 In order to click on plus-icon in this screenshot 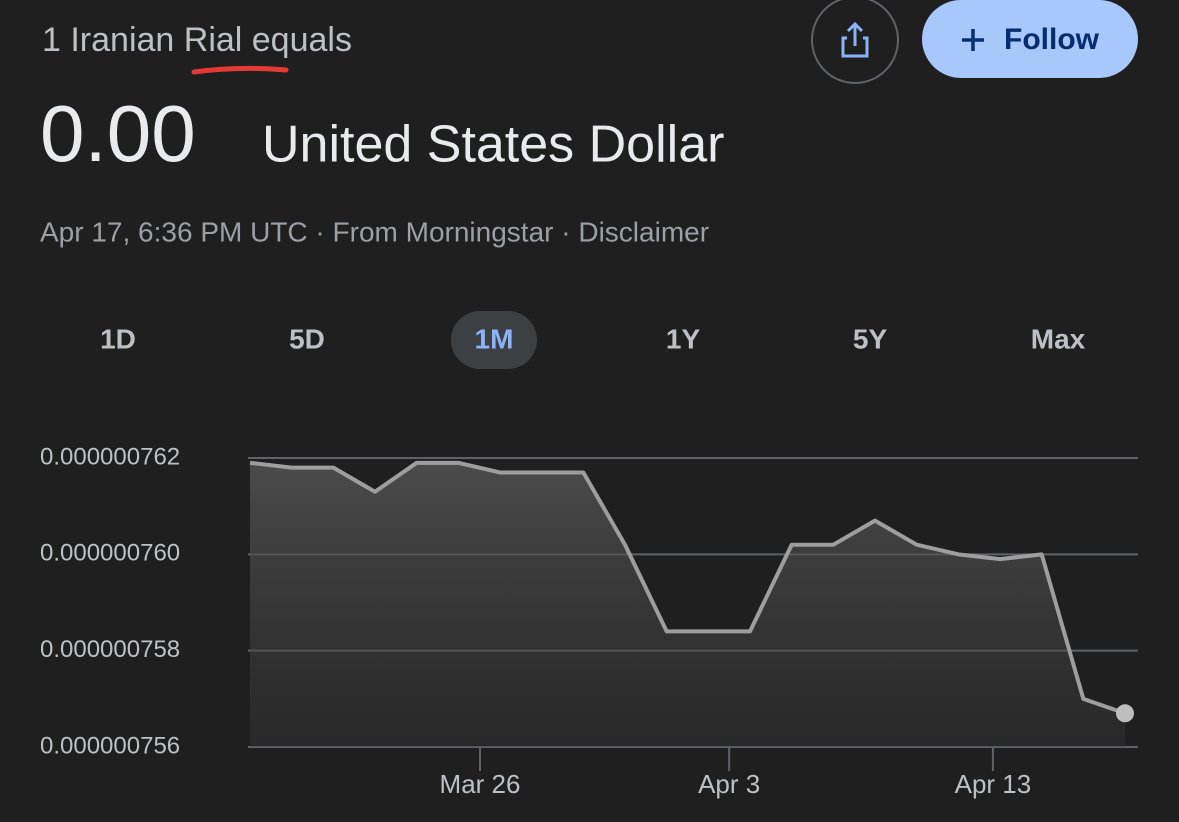, I will do `click(973, 40)`.